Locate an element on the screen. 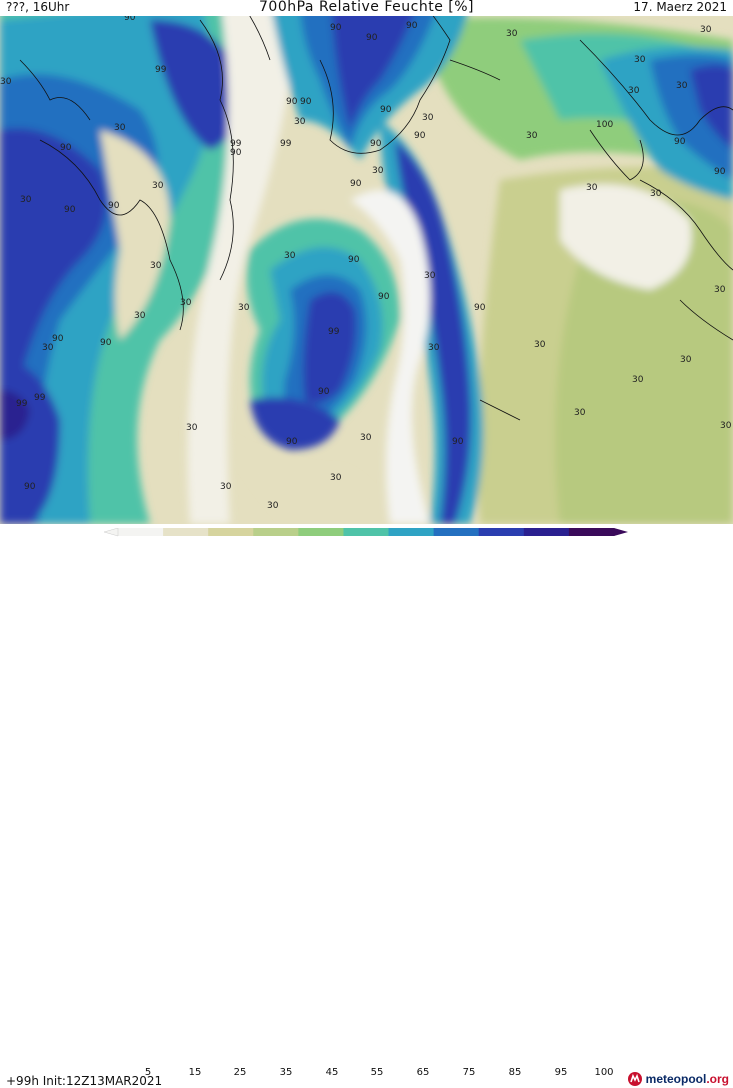 The image size is (733, 1088). chart-title: 700hPa Relative Feuchte [%] is located at coordinates (366, 7).